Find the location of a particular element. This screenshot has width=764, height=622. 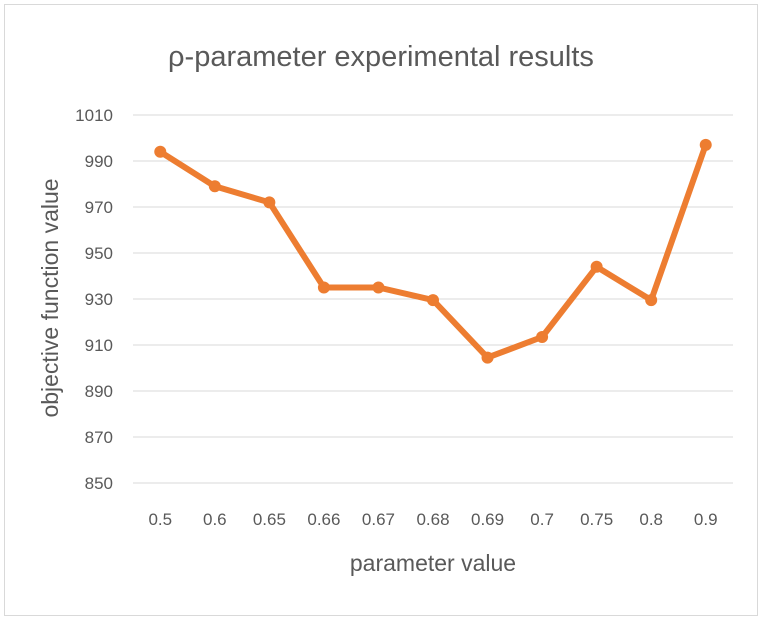

x-axis-label: parameter value is located at coordinates (433, 563).